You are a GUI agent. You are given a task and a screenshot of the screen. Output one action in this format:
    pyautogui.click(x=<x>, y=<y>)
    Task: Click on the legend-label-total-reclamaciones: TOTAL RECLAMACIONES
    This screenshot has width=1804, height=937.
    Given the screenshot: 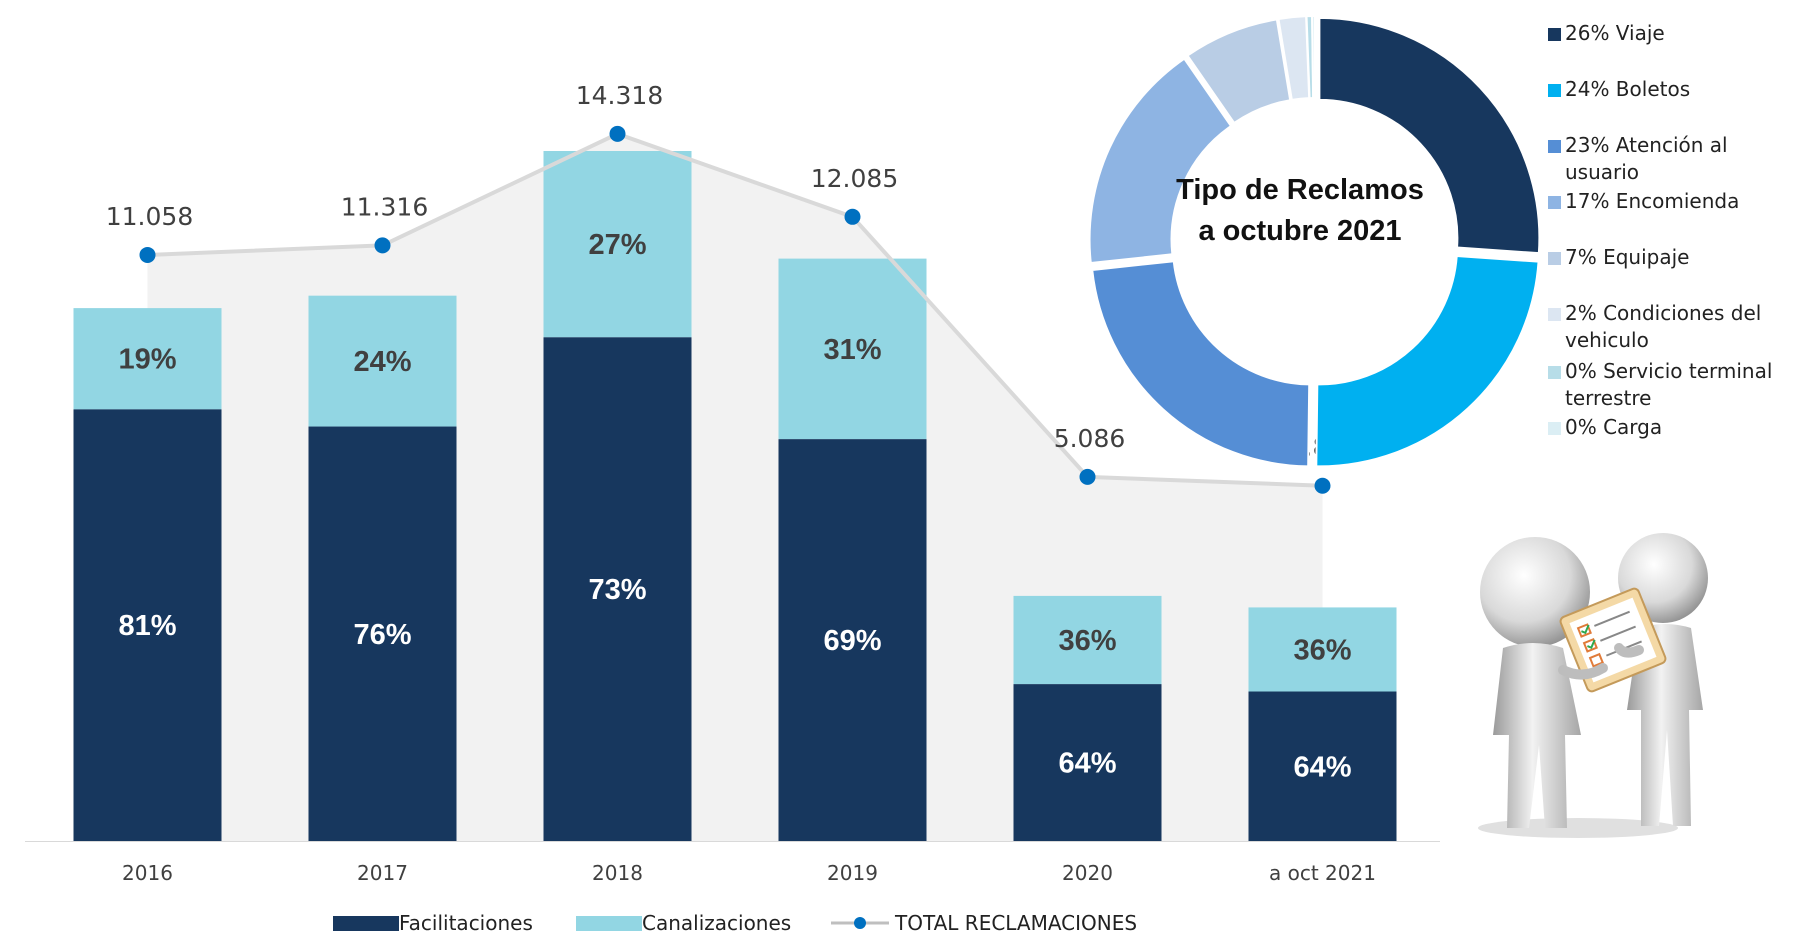 What is the action you would take?
    pyautogui.click(x=1016, y=923)
    